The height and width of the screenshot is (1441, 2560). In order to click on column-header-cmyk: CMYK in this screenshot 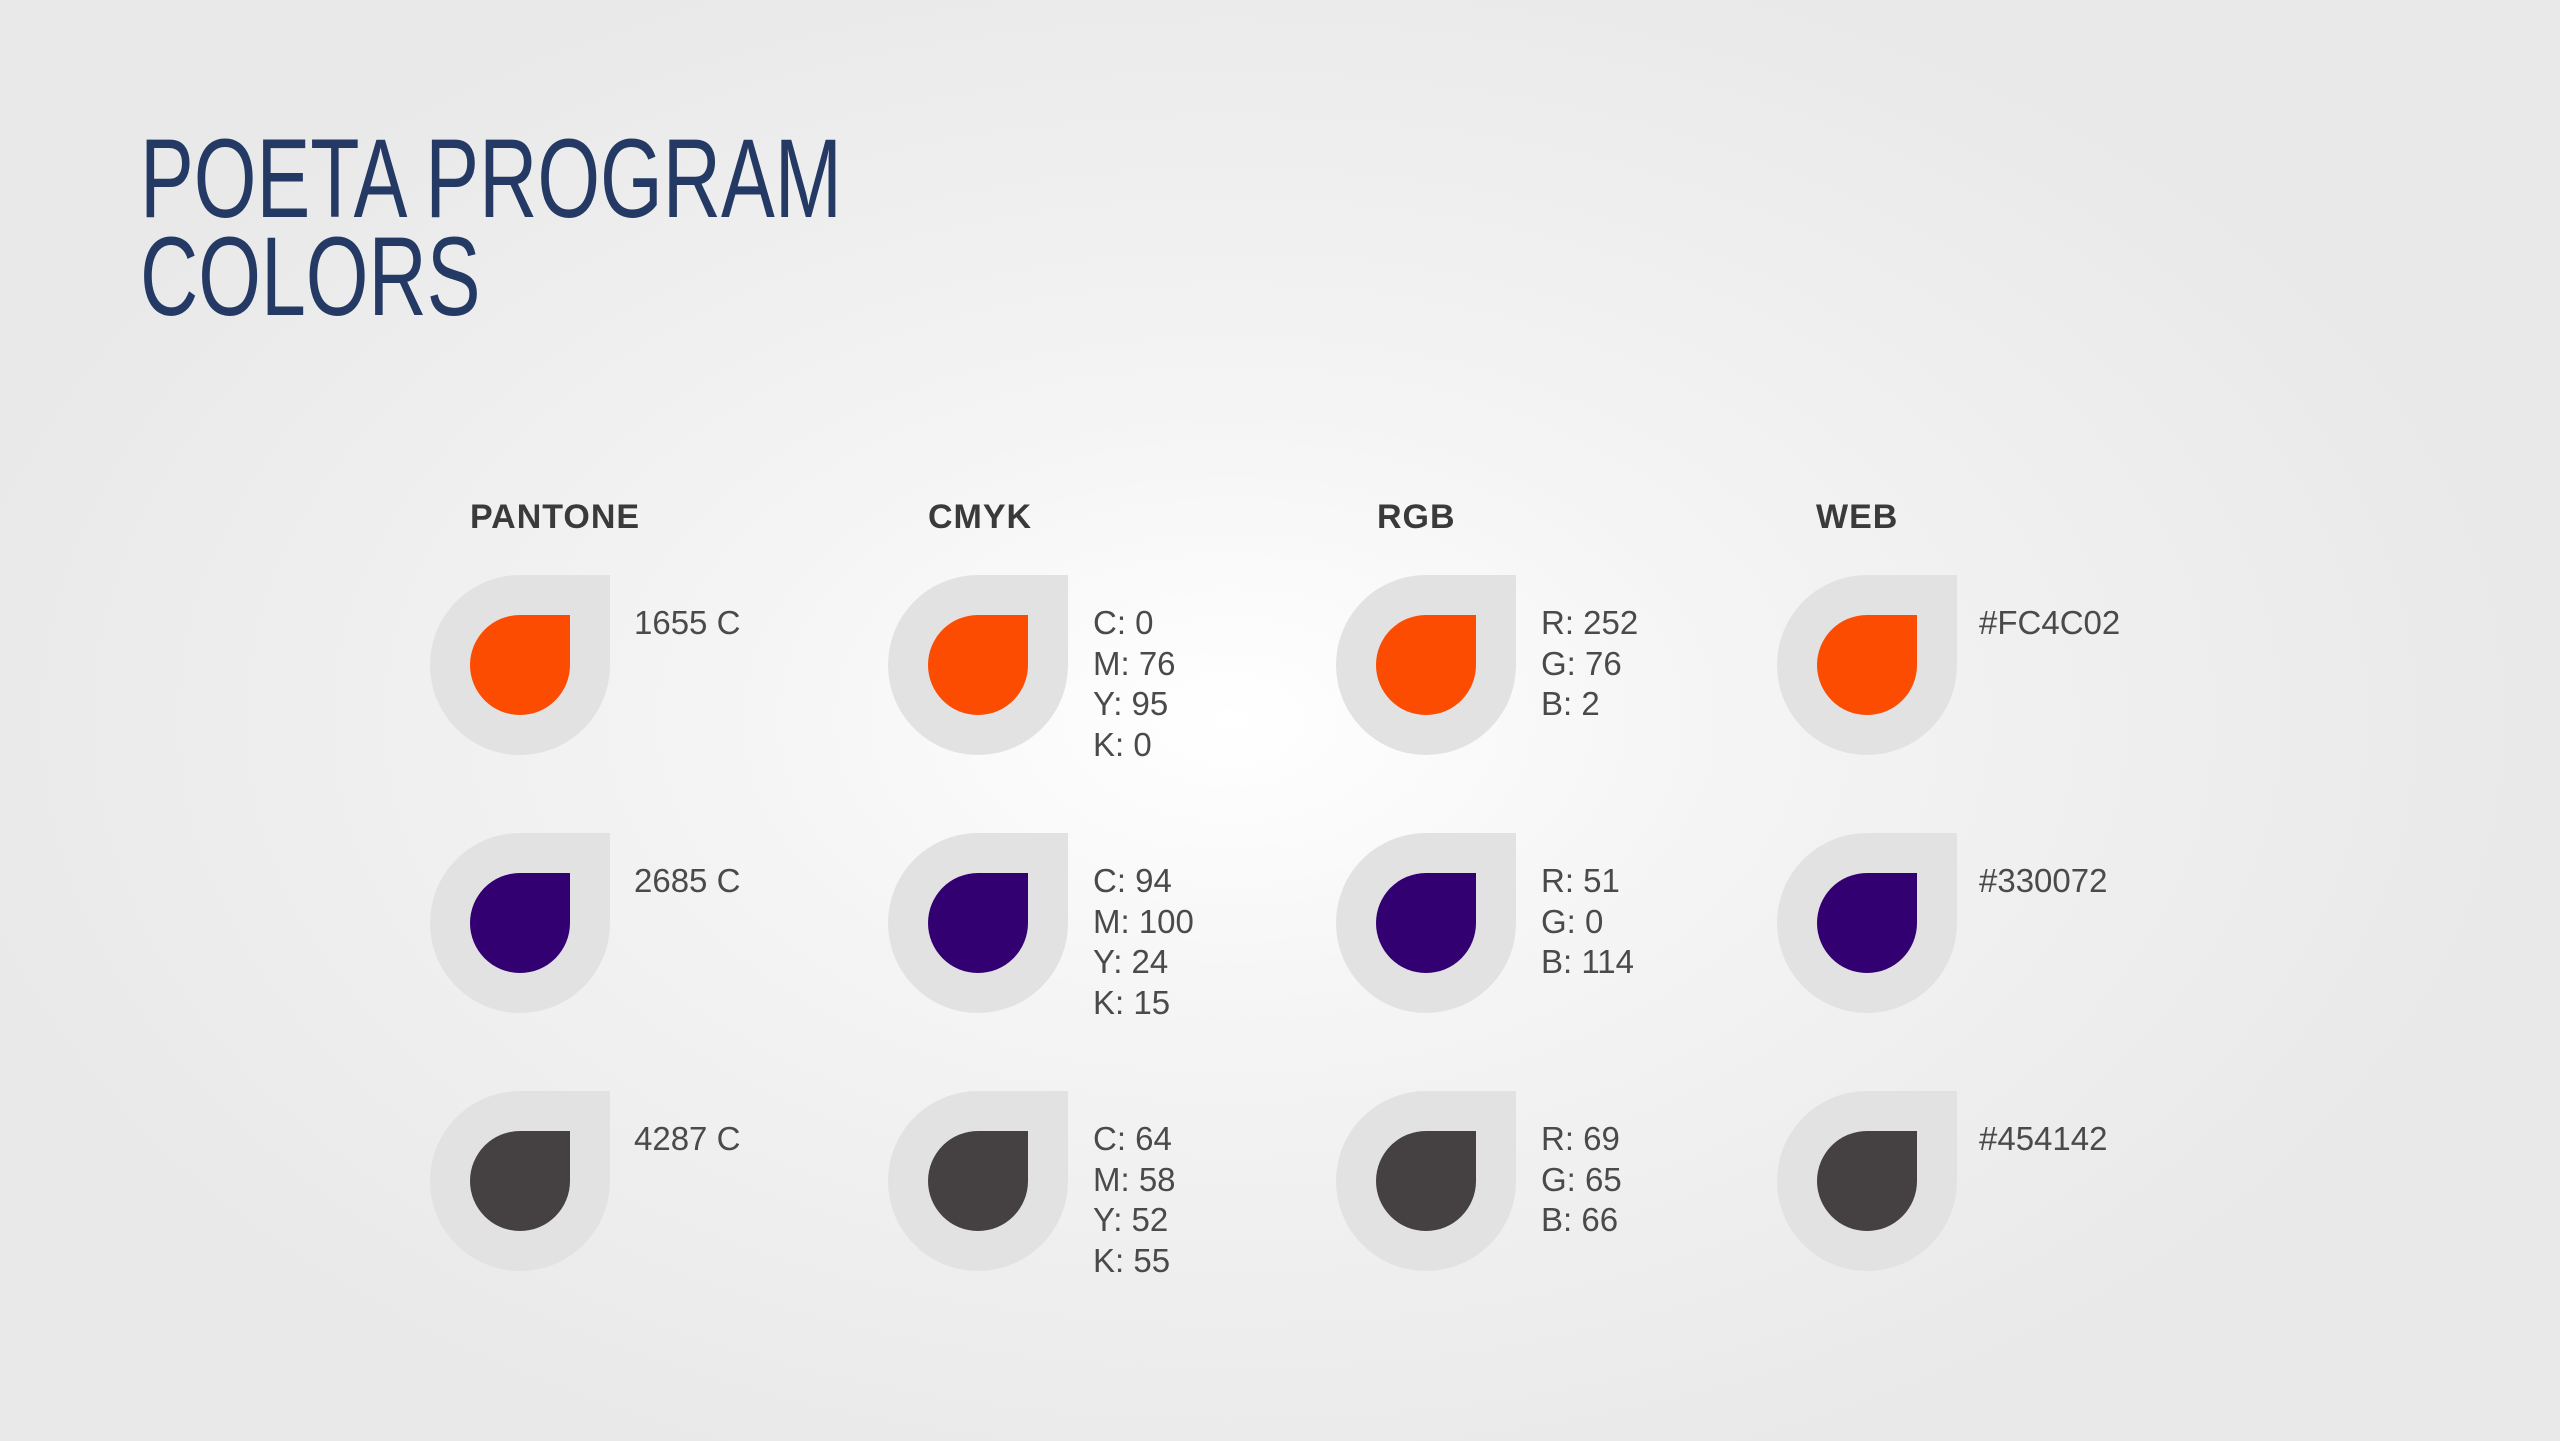, I will do `click(980, 517)`.